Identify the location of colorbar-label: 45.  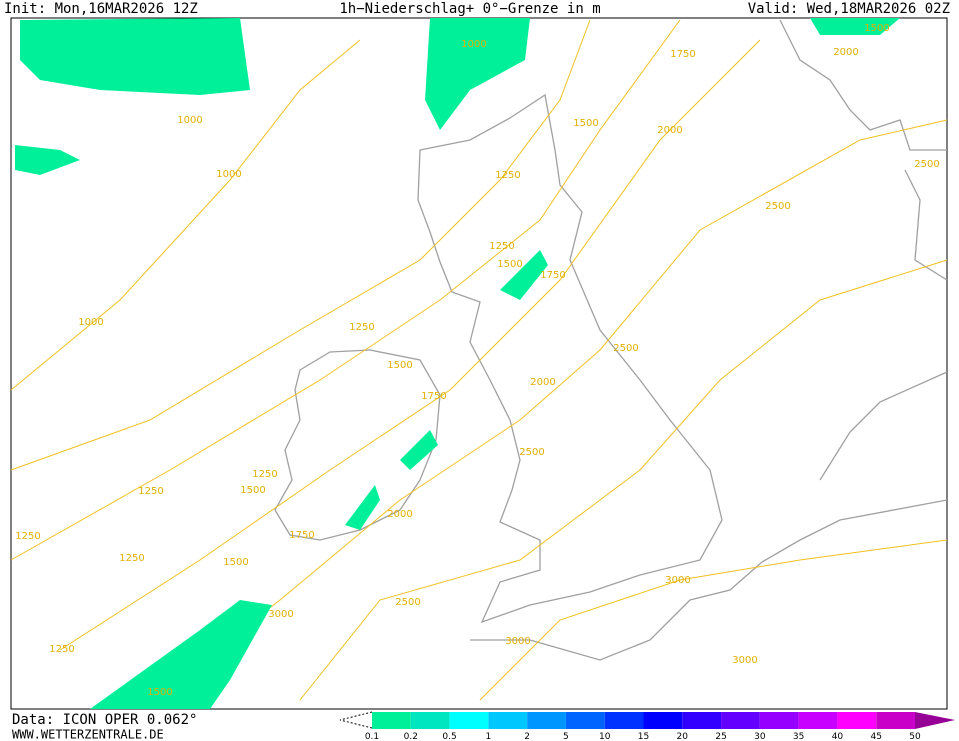
(875, 736).